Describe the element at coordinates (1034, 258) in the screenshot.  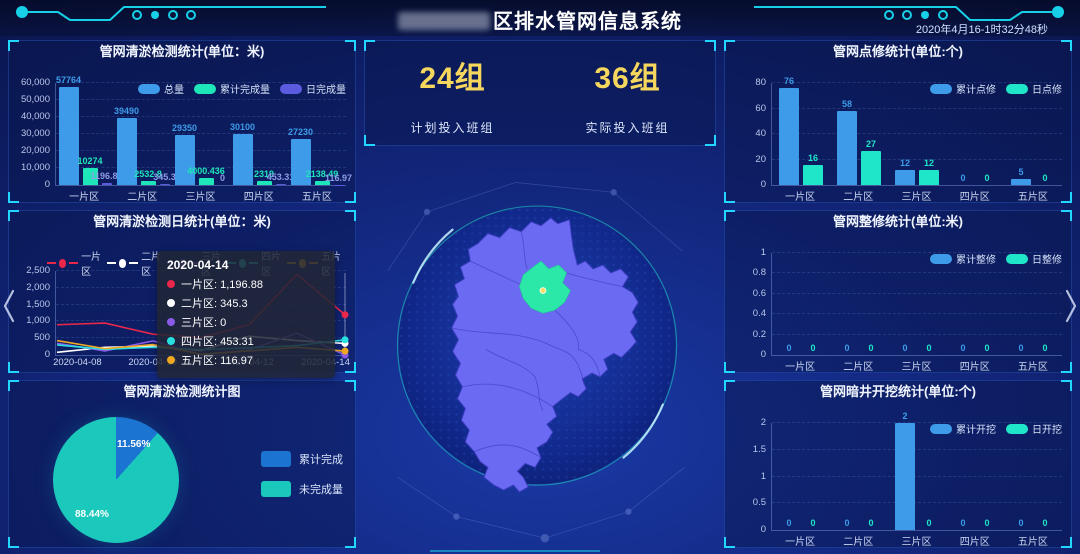
I see `legend-item: 日整修` at that location.